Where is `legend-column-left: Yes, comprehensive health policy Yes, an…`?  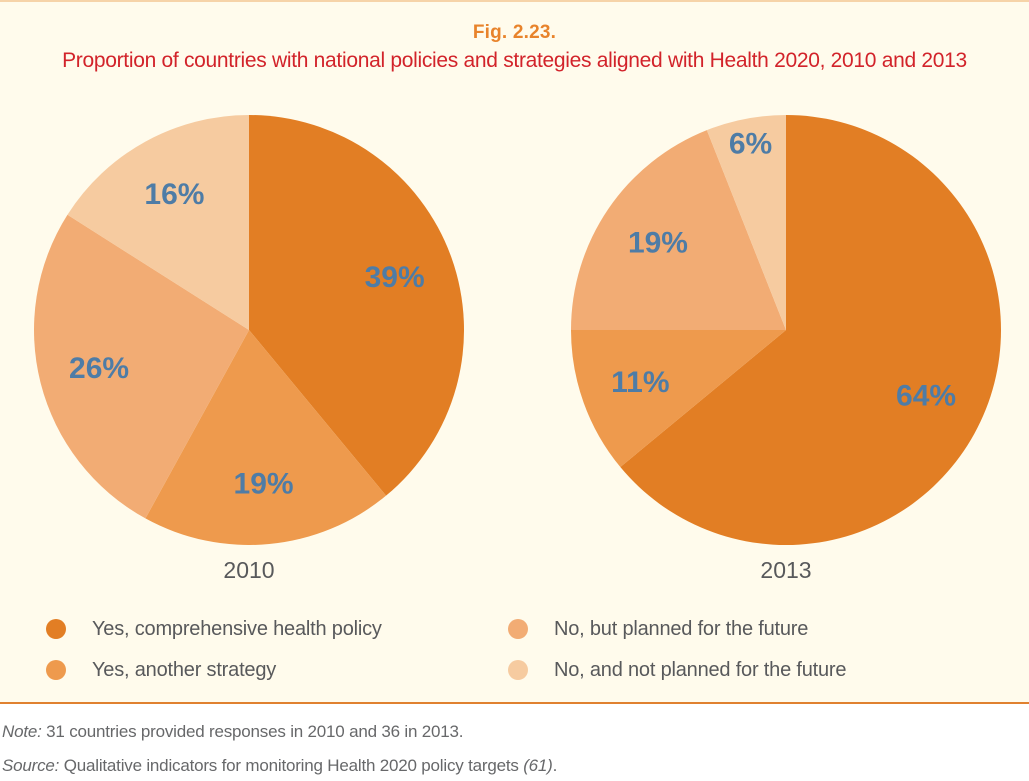 legend-column-left: Yes, comprehensive health policy Yes, an… is located at coordinates (214, 649).